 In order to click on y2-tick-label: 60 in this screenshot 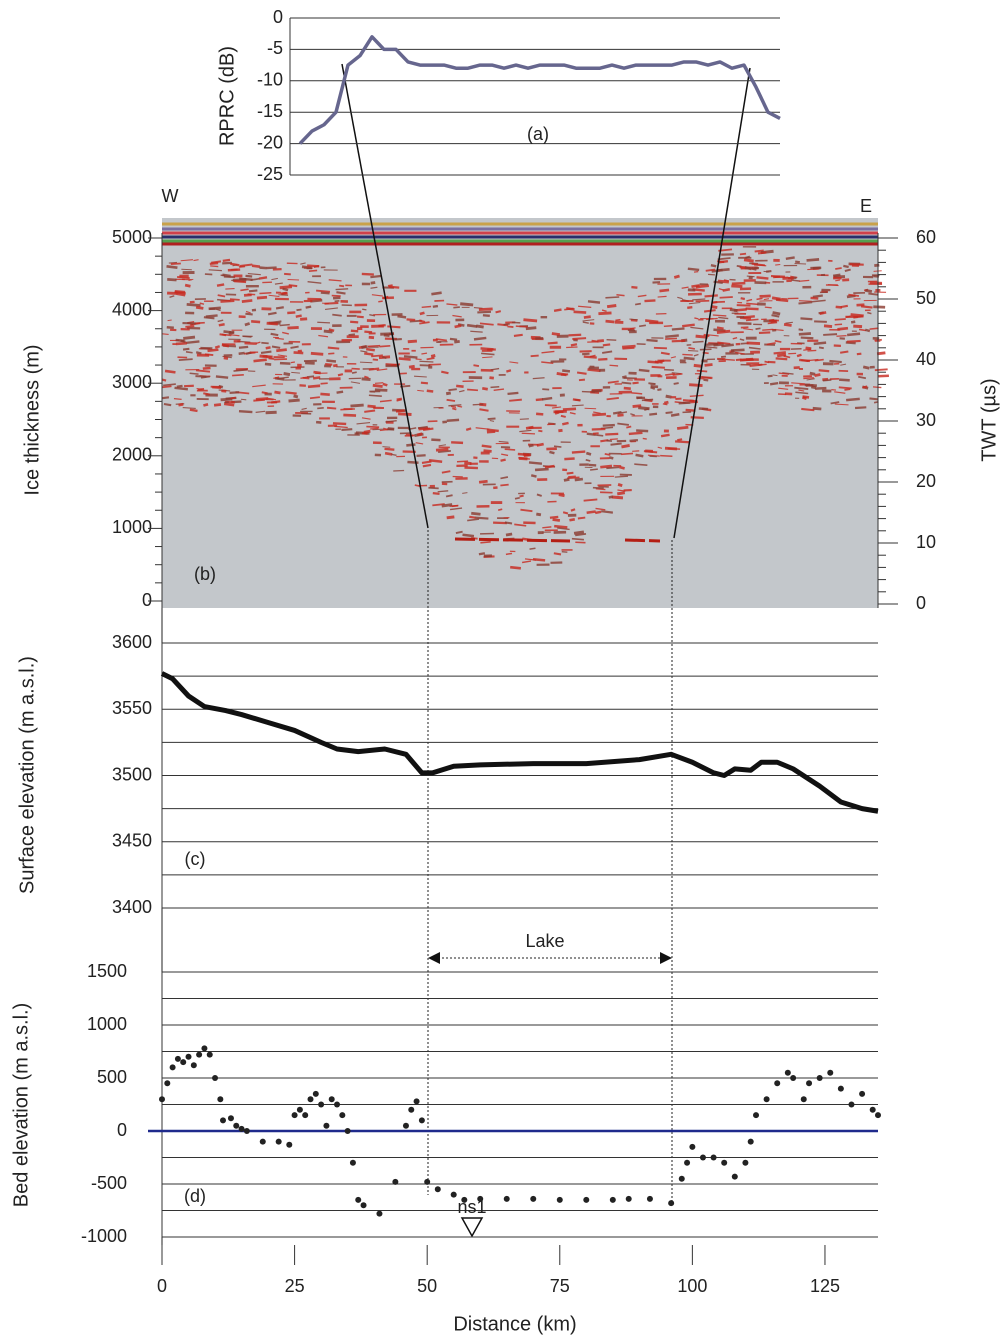, I will do `click(926, 237)`.